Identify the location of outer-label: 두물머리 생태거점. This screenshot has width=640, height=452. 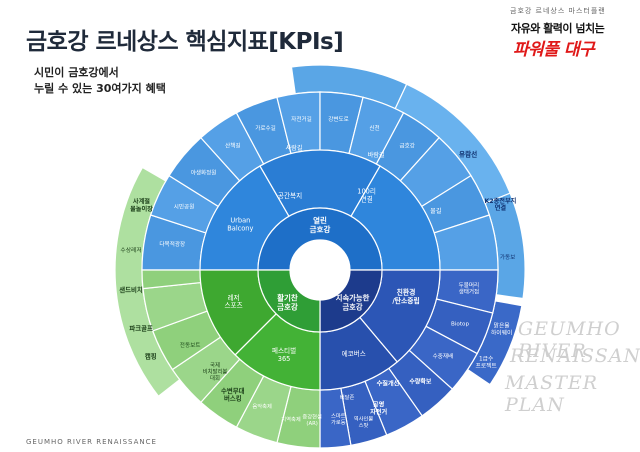
(469, 288).